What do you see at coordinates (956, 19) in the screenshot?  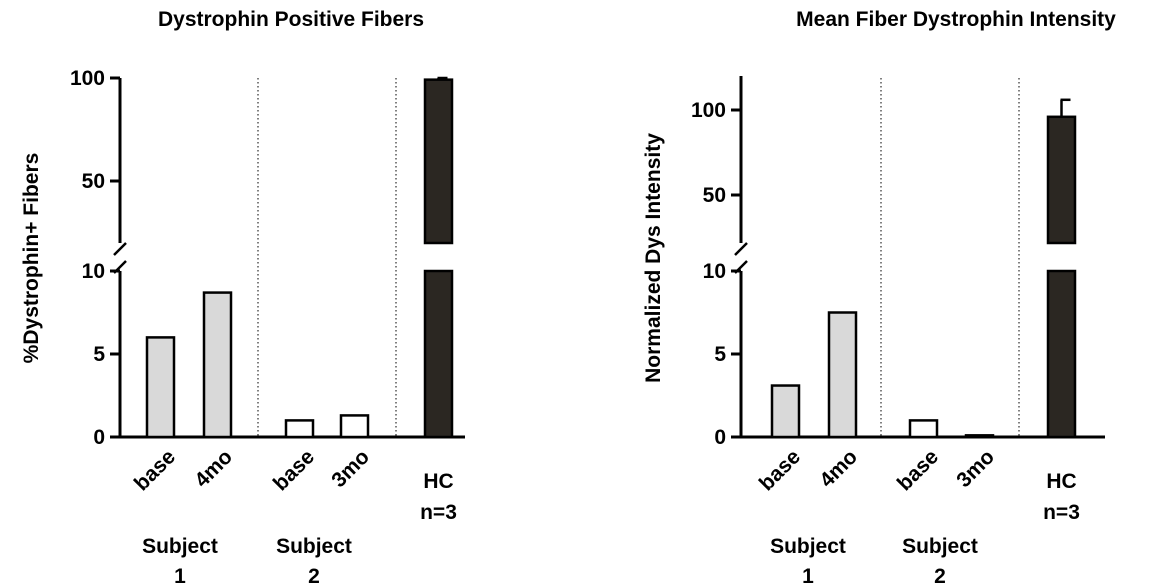 I see `chart-title: Mean Fiber Dystrophin Intensity` at bounding box center [956, 19].